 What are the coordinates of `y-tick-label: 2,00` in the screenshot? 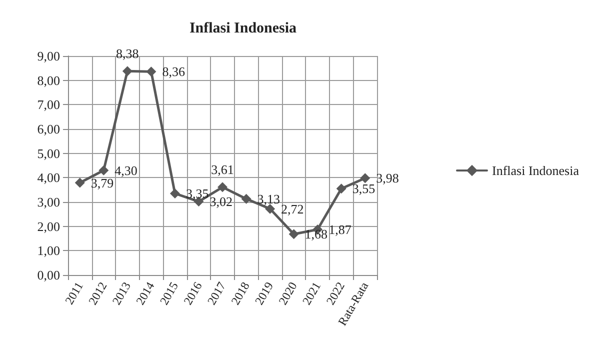 It's located at (48, 226).